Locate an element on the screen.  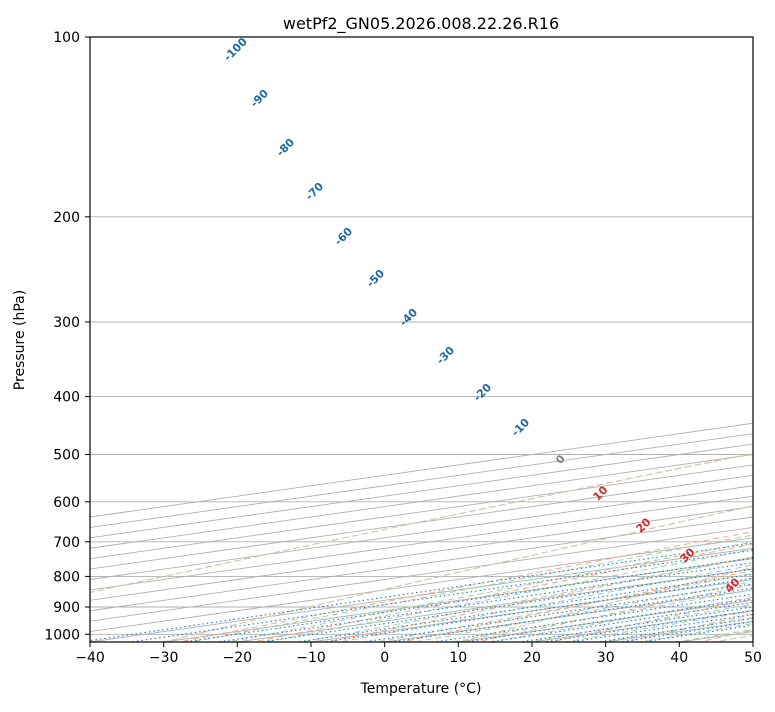
y-tick-label: 500 is located at coordinates (66, 456).